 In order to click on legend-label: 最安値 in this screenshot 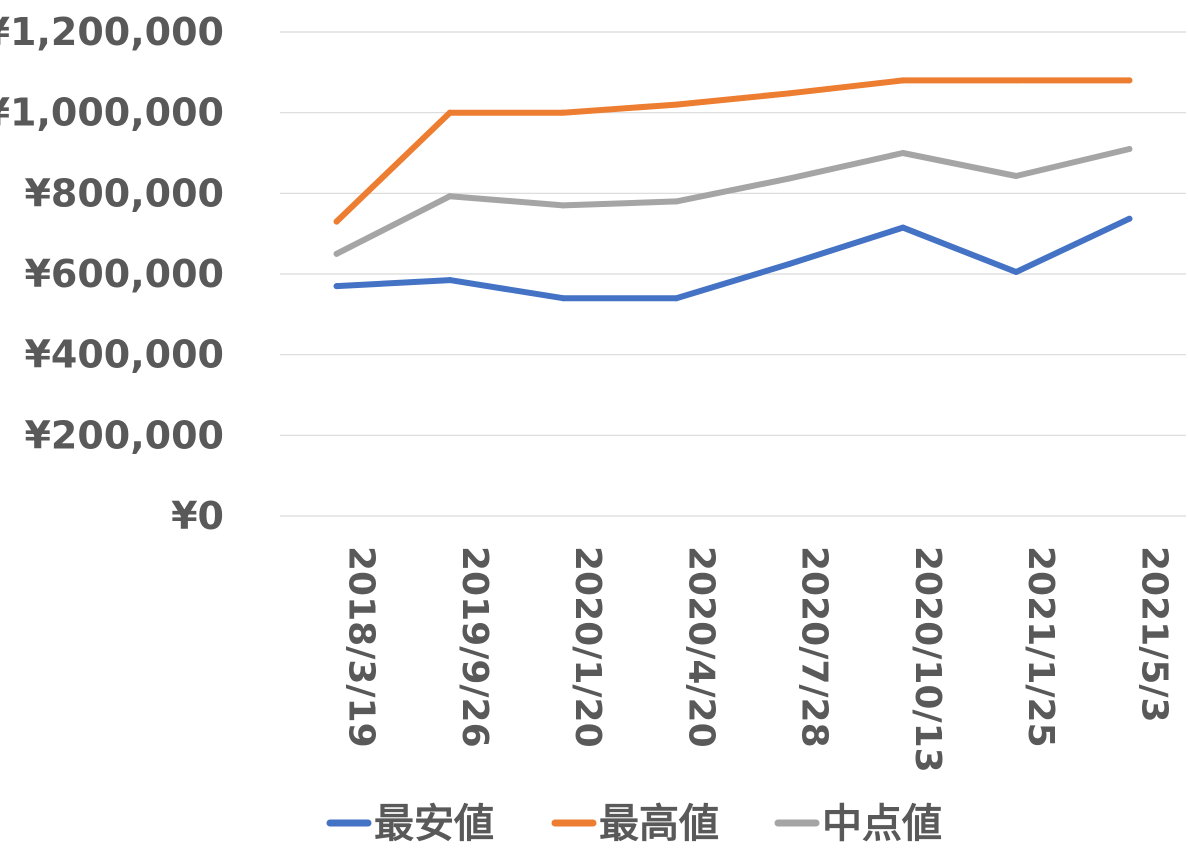, I will do `click(434, 824)`.